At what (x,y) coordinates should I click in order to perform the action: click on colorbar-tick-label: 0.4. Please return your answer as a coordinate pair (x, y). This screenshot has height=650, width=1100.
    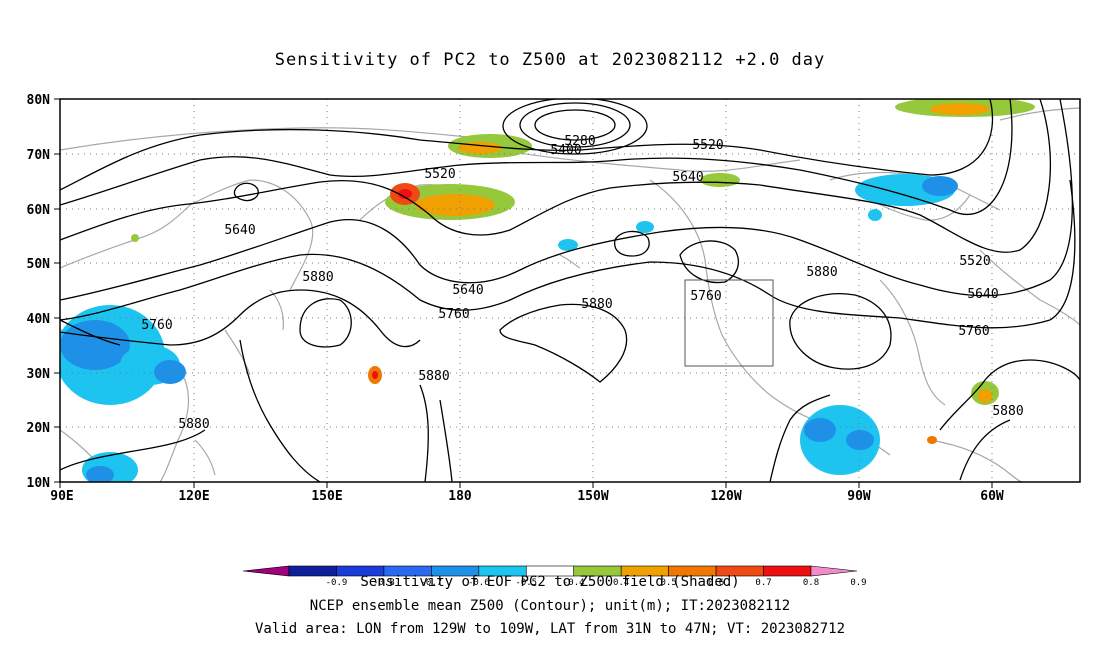
    Looking at the image, I should click on (621, 583).